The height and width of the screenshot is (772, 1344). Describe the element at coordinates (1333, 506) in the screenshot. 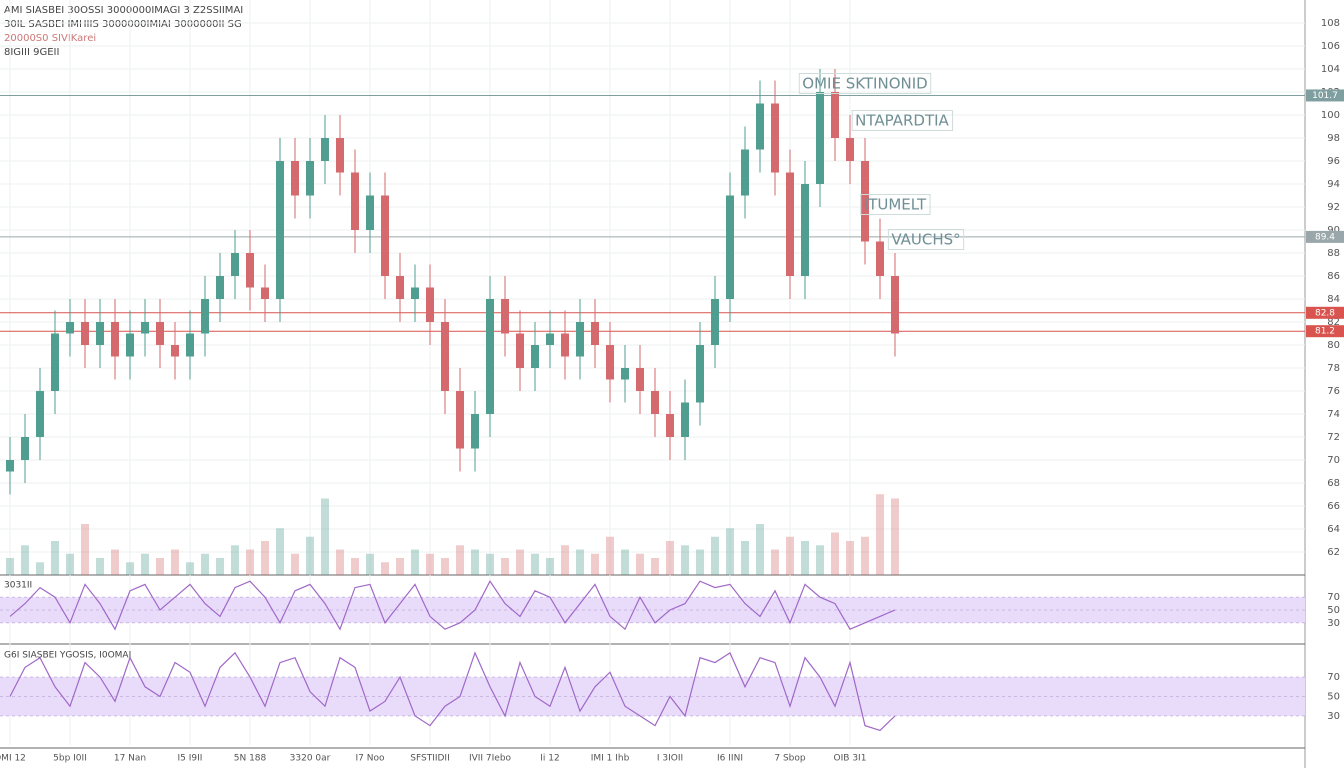

I see `y-tick-label: 66` at that location.